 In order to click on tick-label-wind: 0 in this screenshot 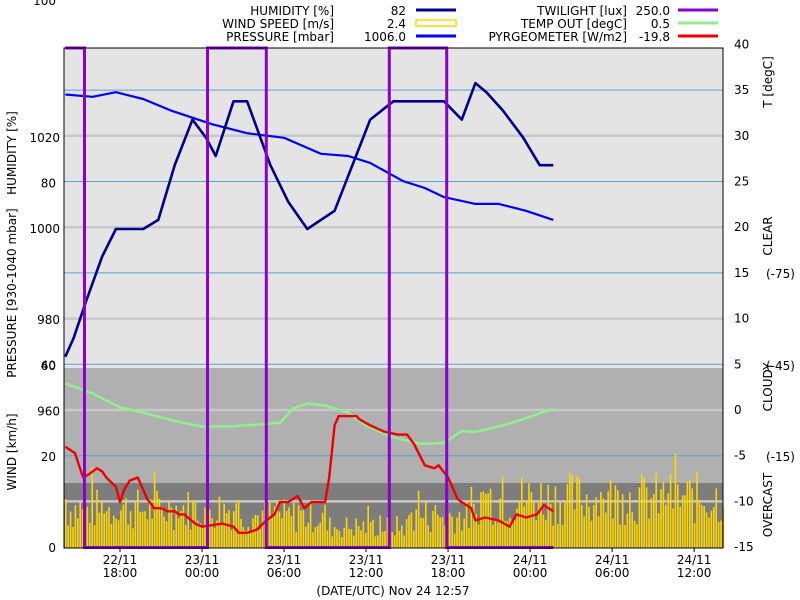, I will do `click(52, 548)`.